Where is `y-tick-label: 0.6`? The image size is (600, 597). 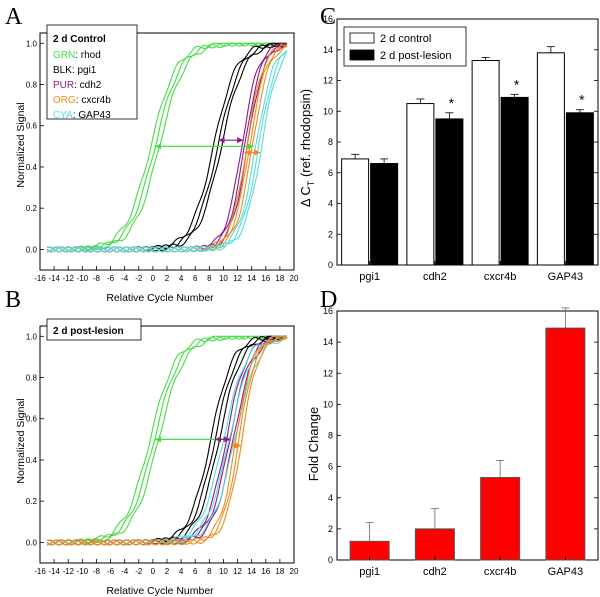
y-tick-label: 0.6 is located at coordinates (32, 126).